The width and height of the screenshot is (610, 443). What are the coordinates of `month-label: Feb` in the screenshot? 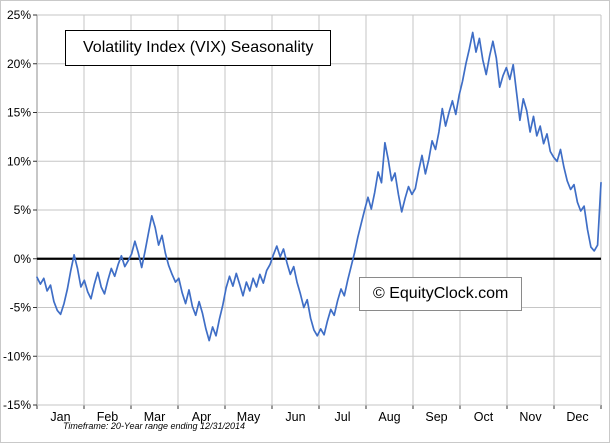 It's located at (108, 417).